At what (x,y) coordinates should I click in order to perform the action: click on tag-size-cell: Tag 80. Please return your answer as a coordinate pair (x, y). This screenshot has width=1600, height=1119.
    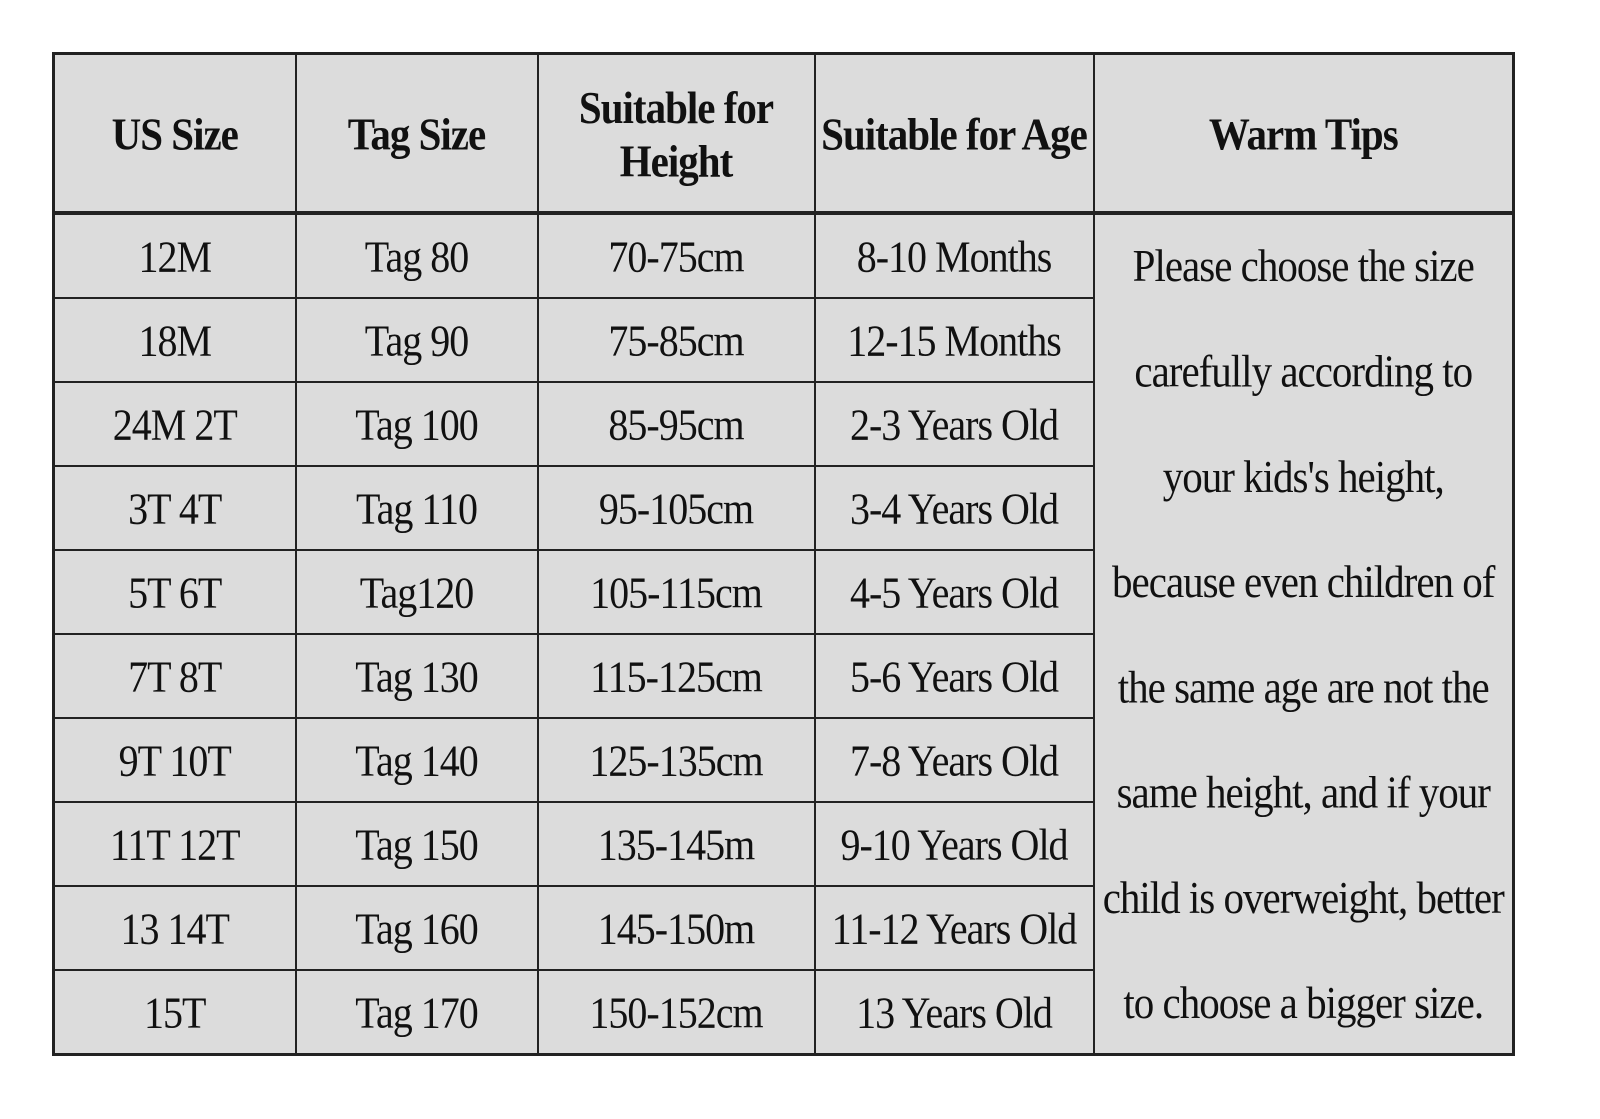
    Looking at the image, I should click on (416, 255).